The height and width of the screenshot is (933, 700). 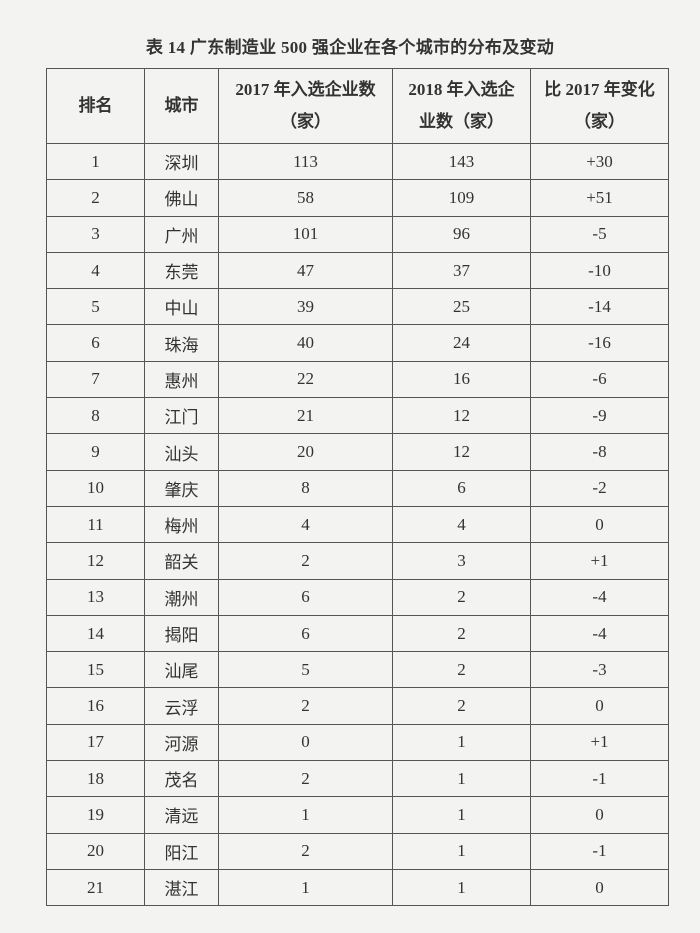 What do you see at coordinates (305, 379) in the screenshot?
I see `cell-count-2017: 22` at bounding box center [305, 379].